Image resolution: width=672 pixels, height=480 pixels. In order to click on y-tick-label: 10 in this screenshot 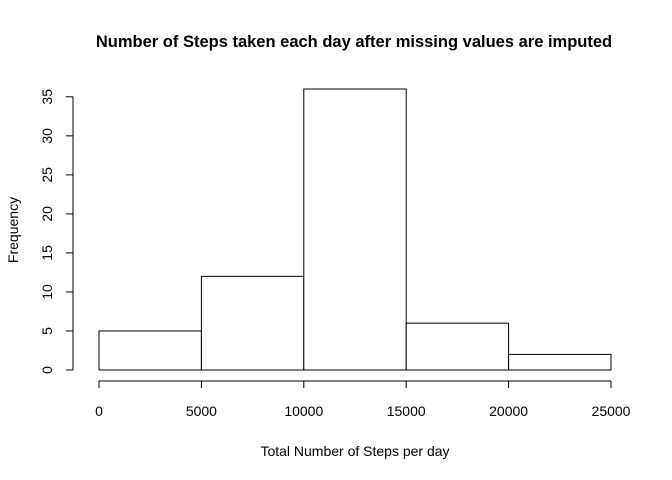, I will do `click(47, 292)`.